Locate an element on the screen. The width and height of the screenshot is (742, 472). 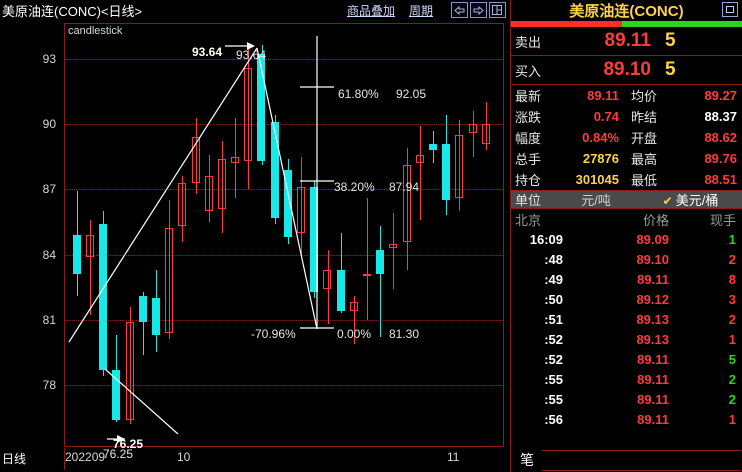
gridline is located at coordinates (284, 386).